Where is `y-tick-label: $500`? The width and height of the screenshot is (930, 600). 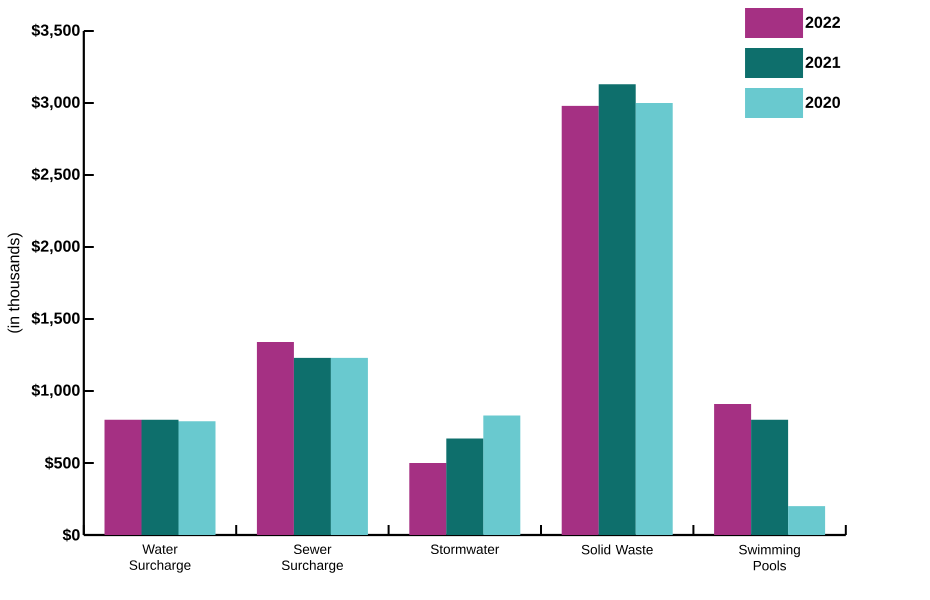 y-tick-label: $500 is located at coordinates (62, 463).